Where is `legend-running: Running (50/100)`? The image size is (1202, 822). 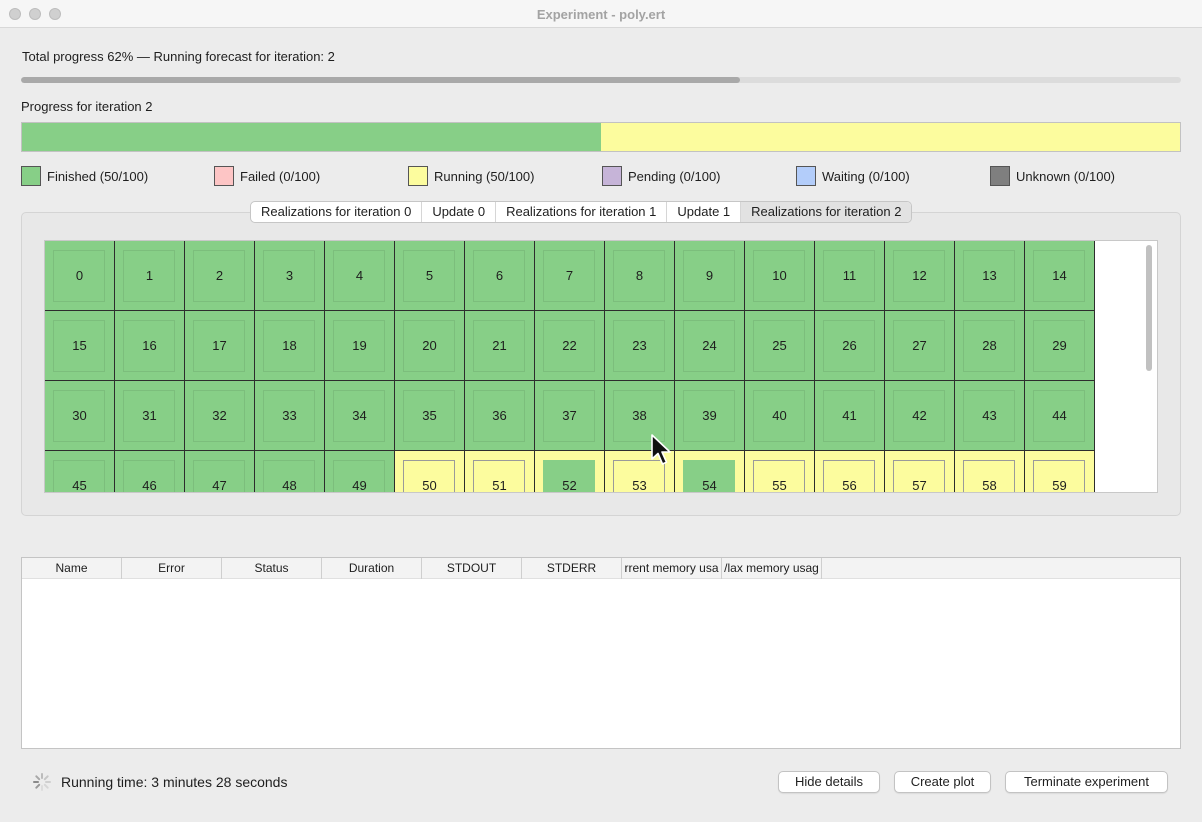 legend-running: Running (50/100) is located at coordinates (471, 176).